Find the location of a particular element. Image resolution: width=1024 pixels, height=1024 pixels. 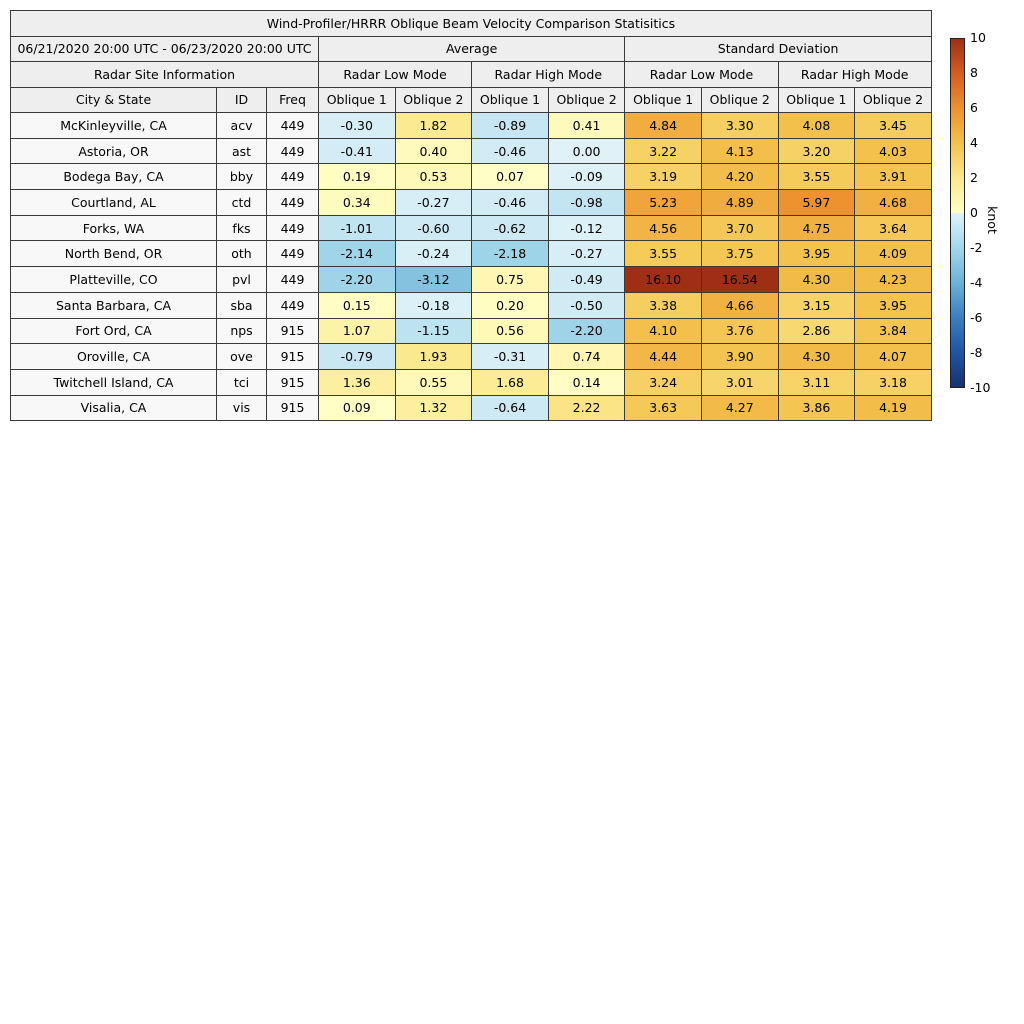

id-cell: fks is located at coordinates (241, 228).